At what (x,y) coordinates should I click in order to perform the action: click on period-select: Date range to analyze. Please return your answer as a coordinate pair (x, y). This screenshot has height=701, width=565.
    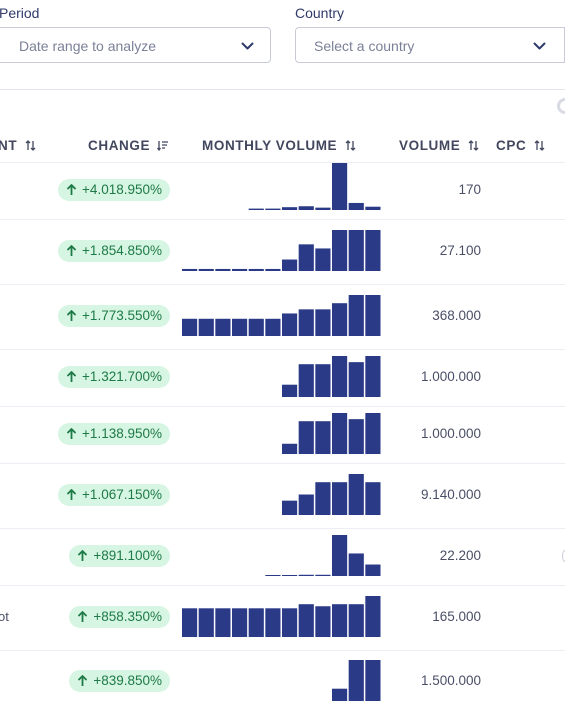
    Looking at the image, I should click on (135, 45).